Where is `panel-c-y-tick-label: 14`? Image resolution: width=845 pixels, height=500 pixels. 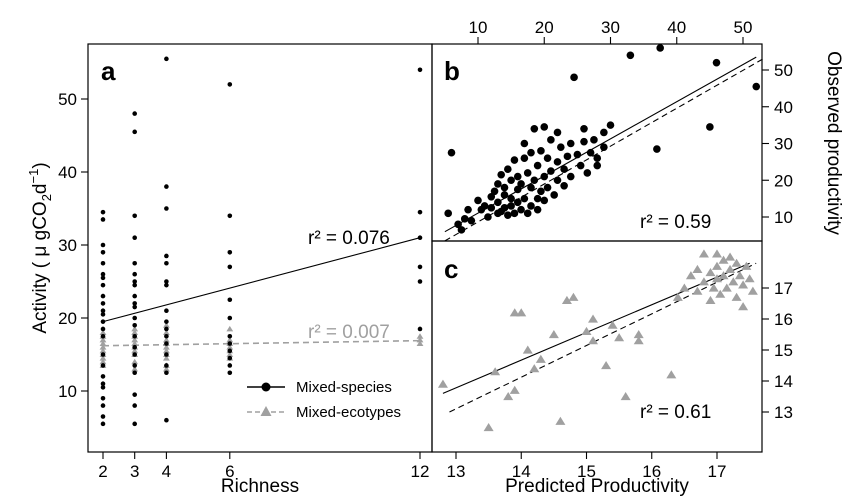 panel-c-y-tick-label: 14 is located at coordinates (783, 381).